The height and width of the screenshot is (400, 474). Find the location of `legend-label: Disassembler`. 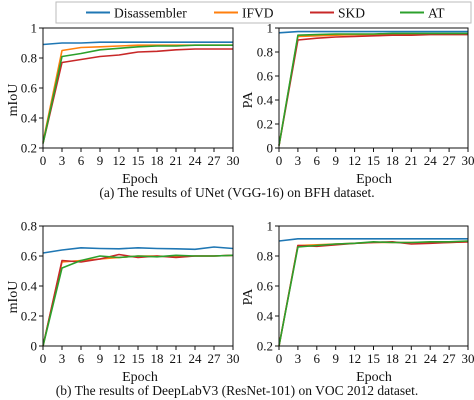

legend-label: Disassembler is located at coordinates (150, 13).